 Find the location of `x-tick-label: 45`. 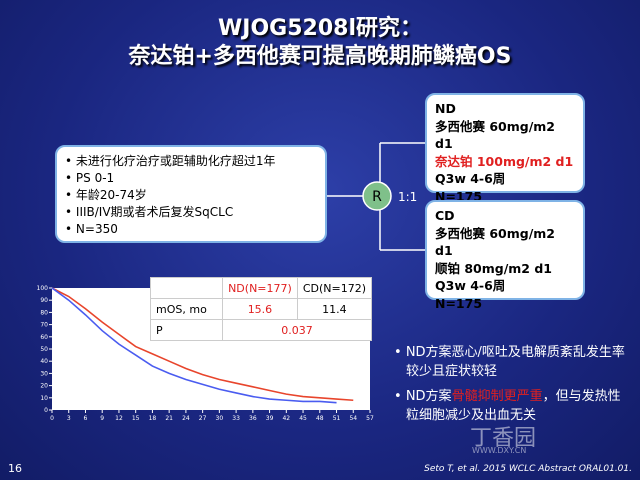

x-tick-label: 45 is located at coordinates (303, 418).